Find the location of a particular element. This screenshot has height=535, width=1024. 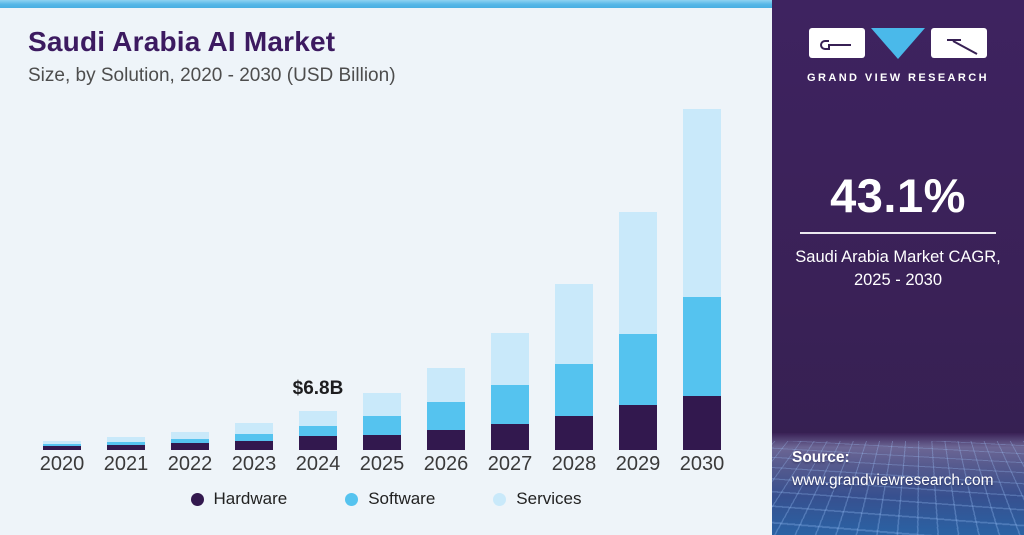

logo-marks is located at coordinates (898, 43).